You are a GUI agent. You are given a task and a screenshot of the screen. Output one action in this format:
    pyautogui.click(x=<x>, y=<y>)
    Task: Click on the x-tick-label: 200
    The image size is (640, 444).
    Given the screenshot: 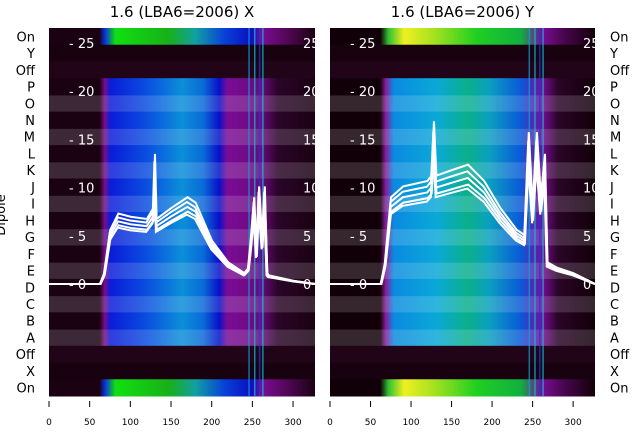 What is the action you would take?
    pyautogui.click(x=491, y=423)
    